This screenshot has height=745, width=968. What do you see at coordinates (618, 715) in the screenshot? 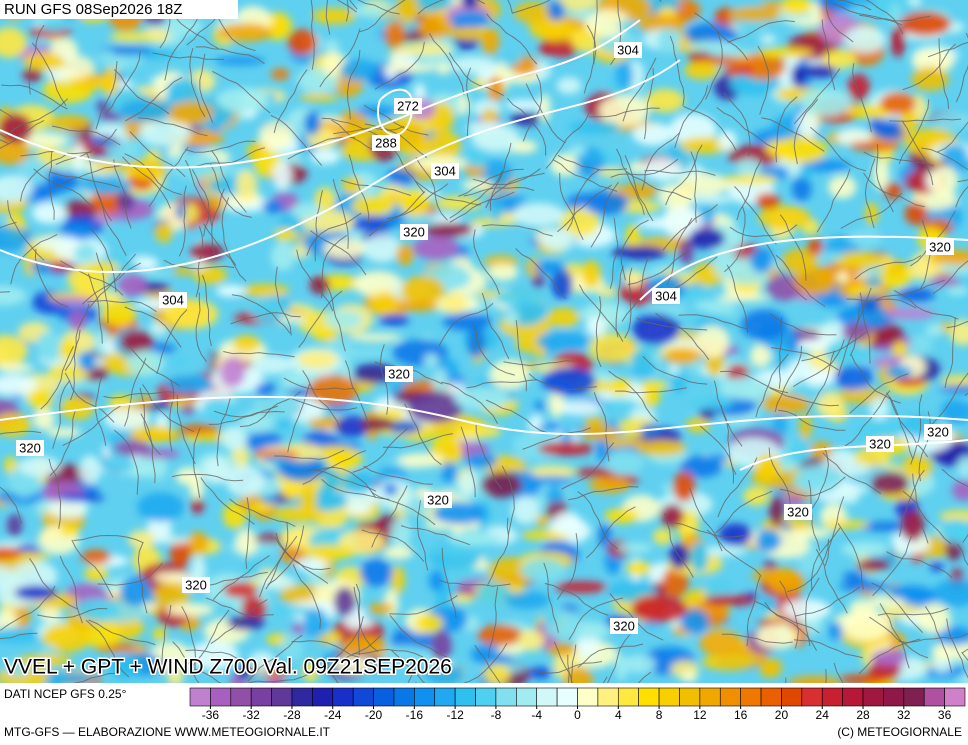
I see `colorbar-tick-label: 4` at bounding box center [618, 715].